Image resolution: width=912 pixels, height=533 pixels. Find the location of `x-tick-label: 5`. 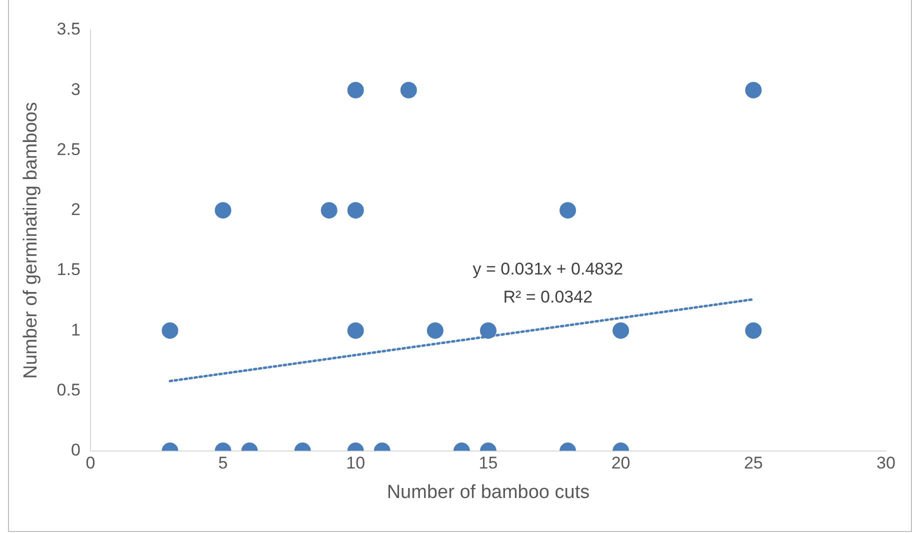

x-tick-label: 5 is located at coordinates (223, 463).